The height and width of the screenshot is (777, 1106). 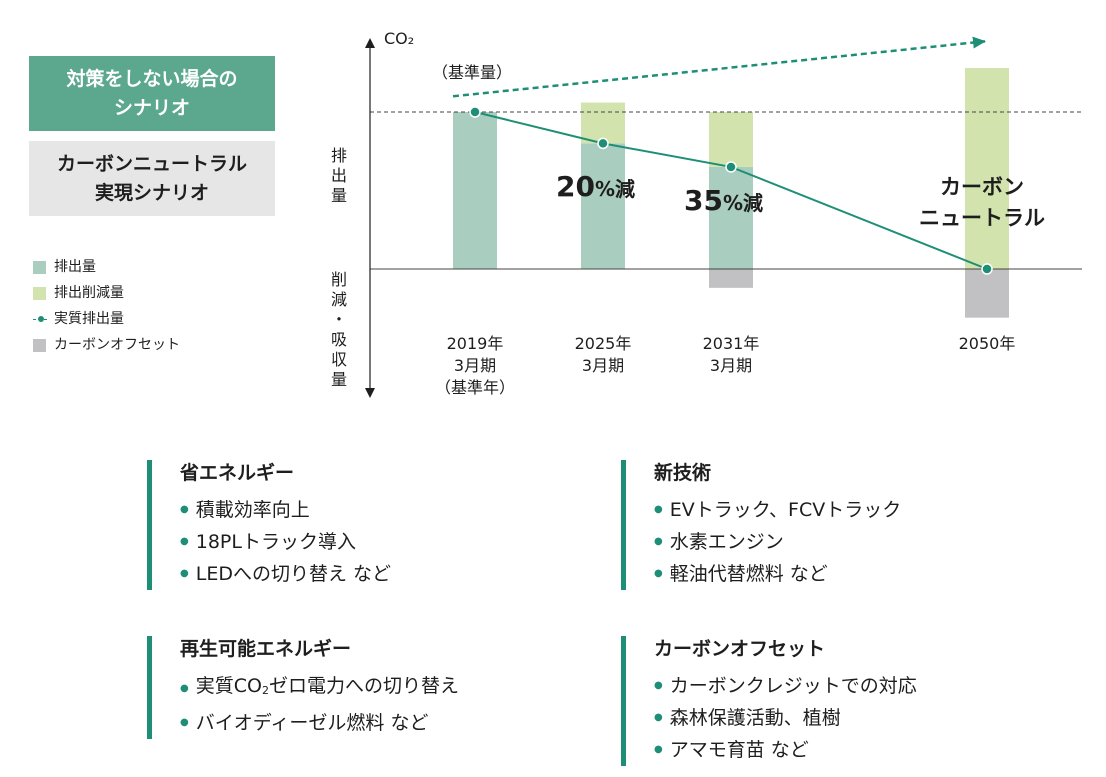 I want to click on list-item: 水素エンジン, so click(x=777, y=542).